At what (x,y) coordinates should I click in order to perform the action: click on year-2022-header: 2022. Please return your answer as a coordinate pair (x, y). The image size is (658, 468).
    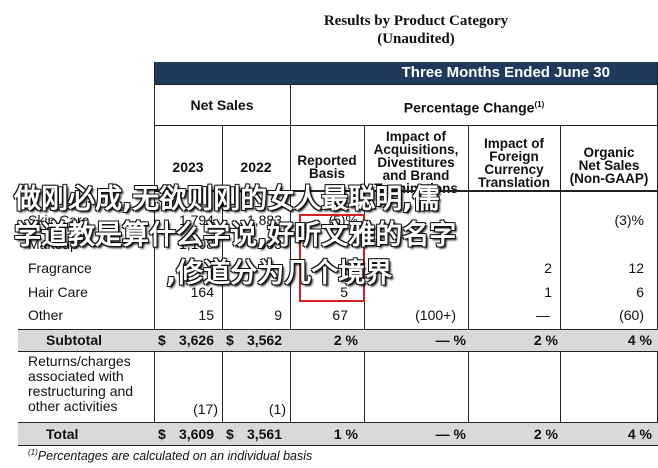
    Looking at the image, I should click on (256, 167).